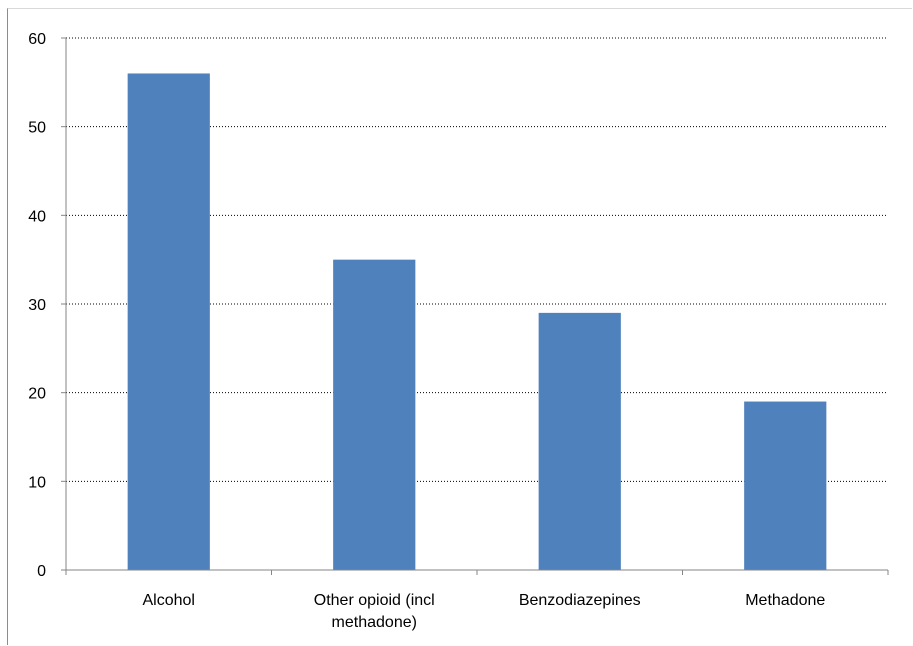 Image resolution: width=913 pixels, height=646 pixels. What do you see at coordinates (41, 571) in the screenshot?
I see `y-tick-label: 0` at bounding box center [41, 571].